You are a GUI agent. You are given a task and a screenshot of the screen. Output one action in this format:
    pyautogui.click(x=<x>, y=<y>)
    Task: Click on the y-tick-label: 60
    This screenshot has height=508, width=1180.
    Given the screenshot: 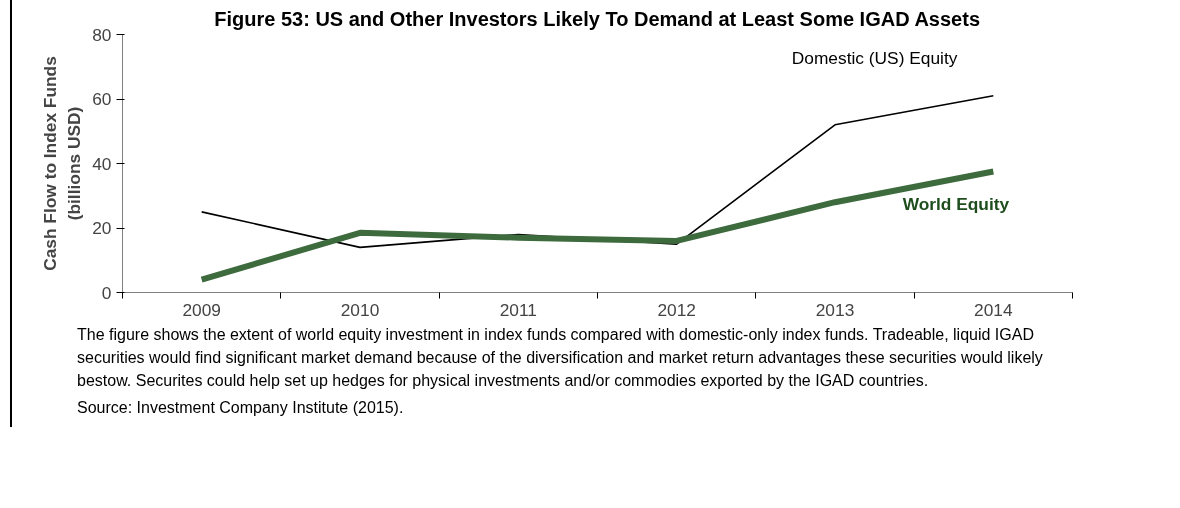 What is the action you would take?
    pyautogui.click(x=102, y=99)
    